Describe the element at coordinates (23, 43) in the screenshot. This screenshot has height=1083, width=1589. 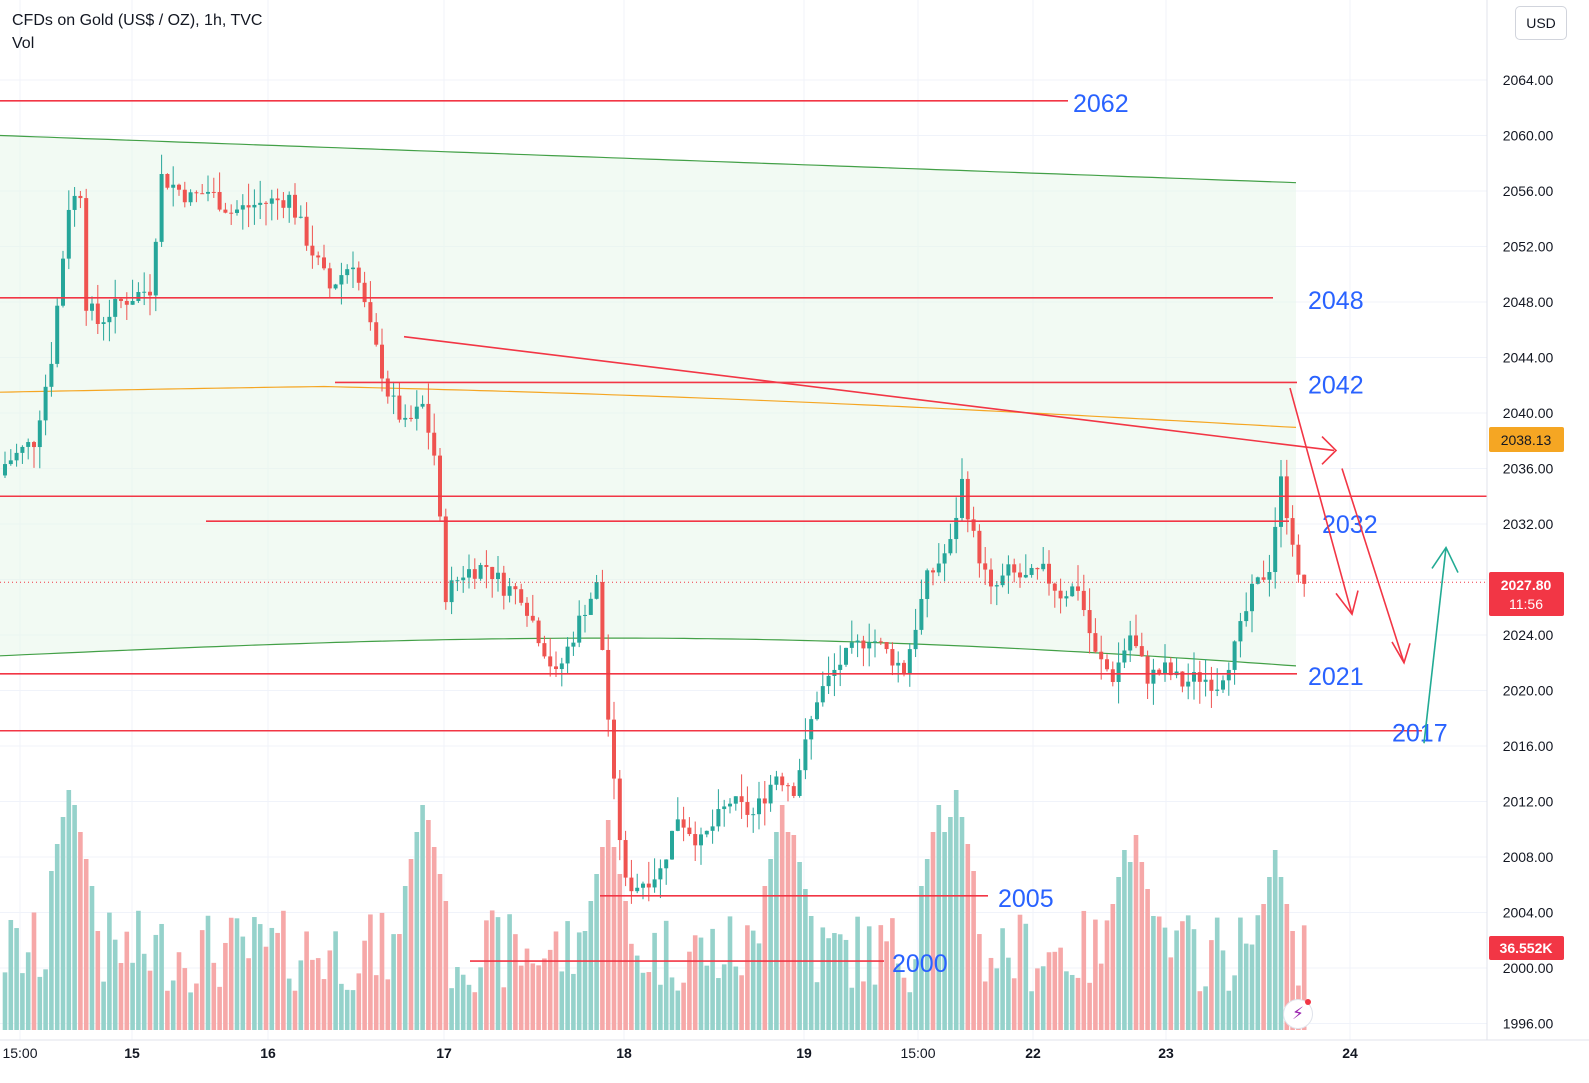
I see `volume-indicator-label: Vol` at that location.